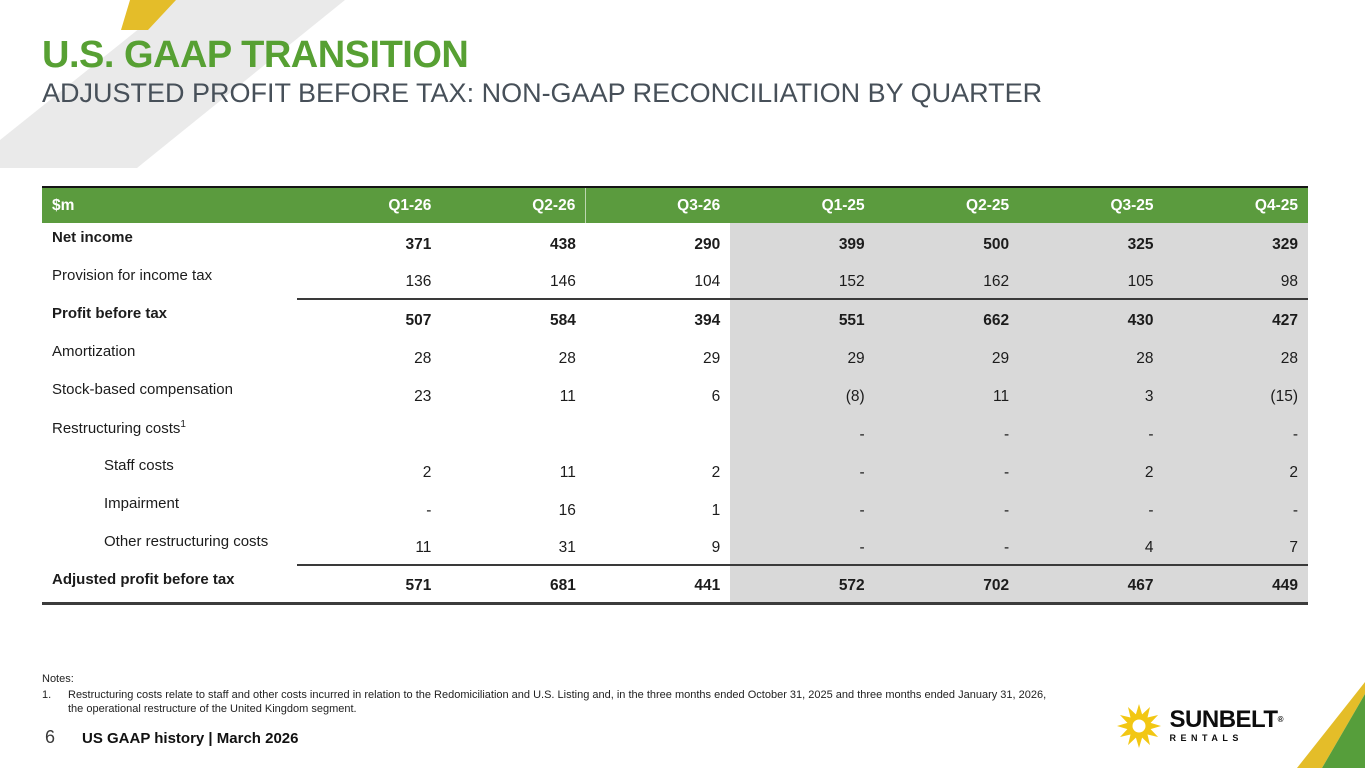  I want to click on value-cell: 290, so click(707, 244).